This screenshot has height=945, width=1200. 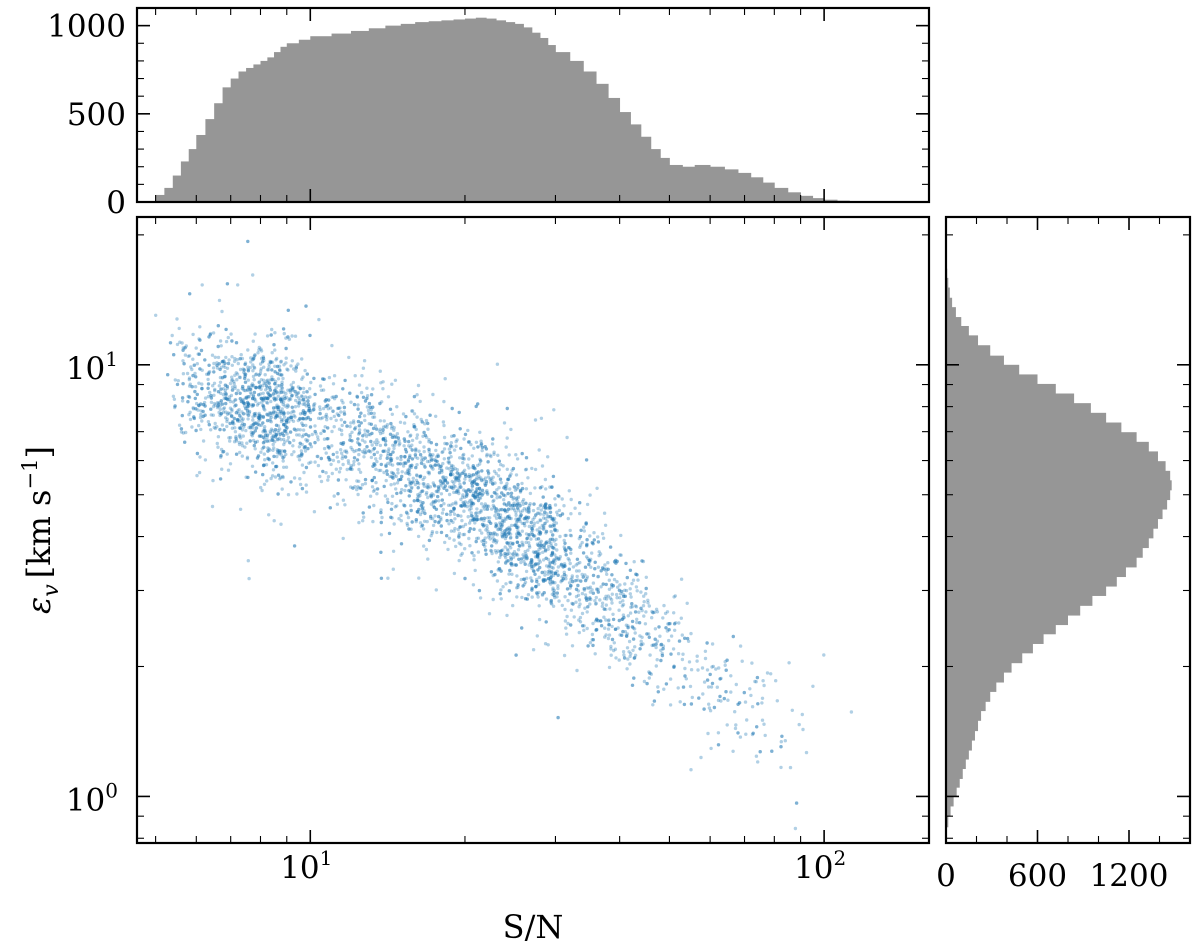 I want to click on right-hist-bar, so click(x=962, y=340).